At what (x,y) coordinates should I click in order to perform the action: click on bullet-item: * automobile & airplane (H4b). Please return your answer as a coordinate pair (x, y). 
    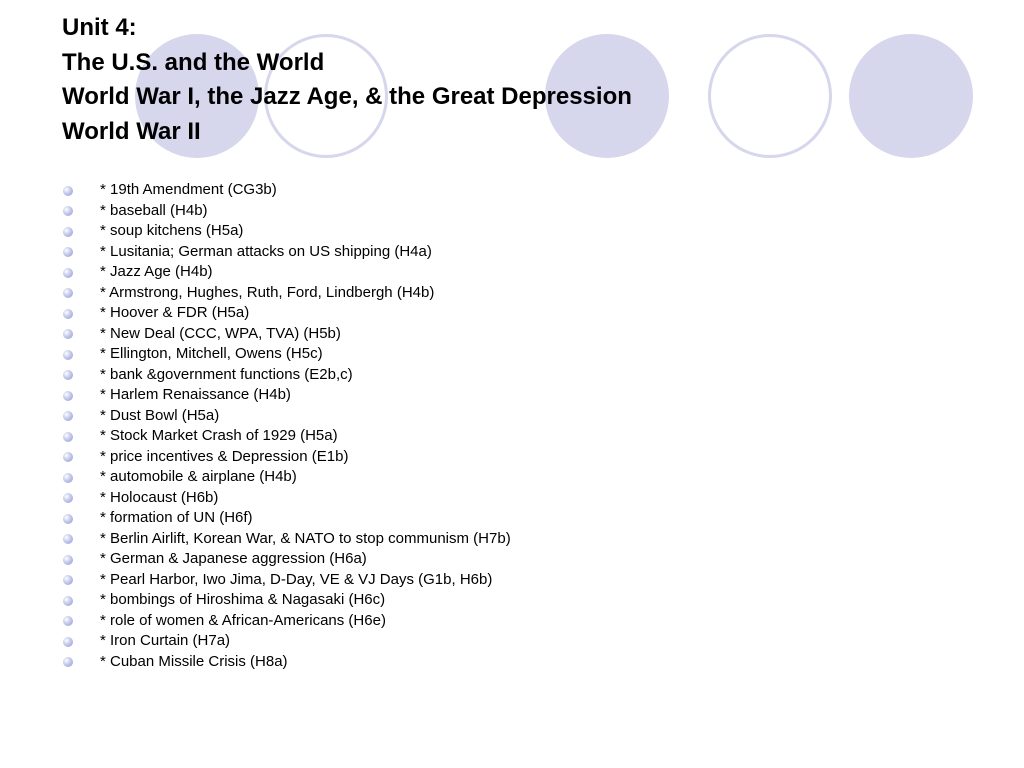
    Looking at the image, I should click on (286, 477).